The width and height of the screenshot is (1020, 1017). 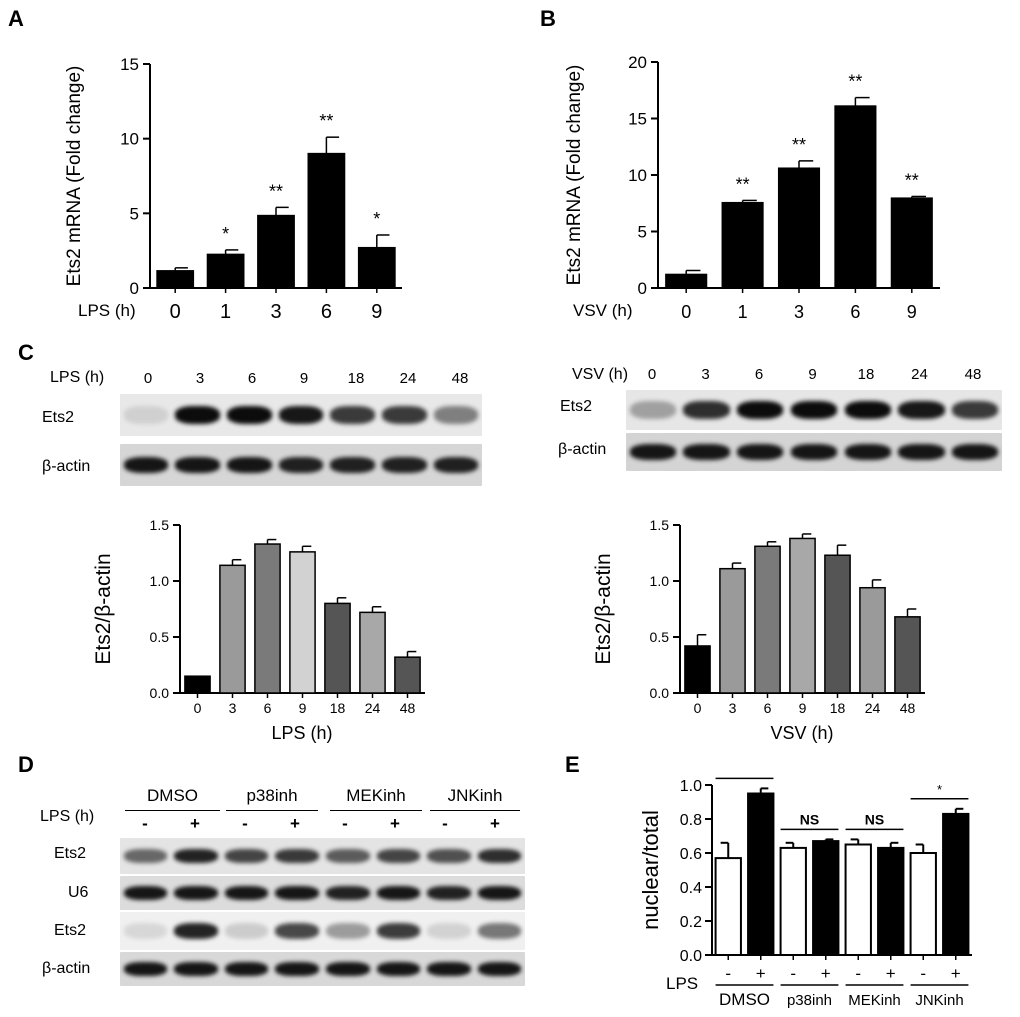 What do you see at coordinates (129, 64) in the screenshot?
I see `y-tick-label: 15` at bounding box center [129, 64].